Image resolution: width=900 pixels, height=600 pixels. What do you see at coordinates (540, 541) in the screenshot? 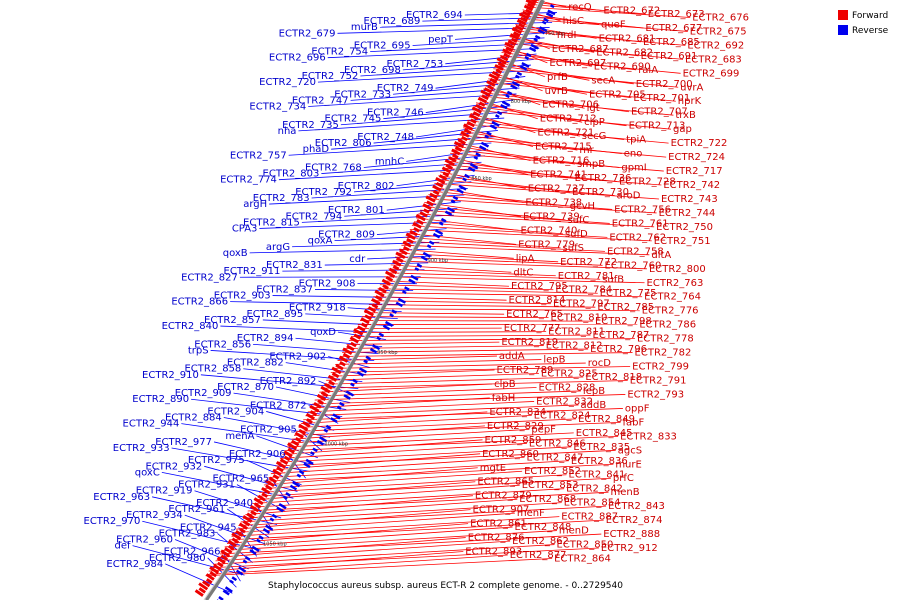
I see `forward-gene-label: ECTR2_862` at bounding box center [540, 541].